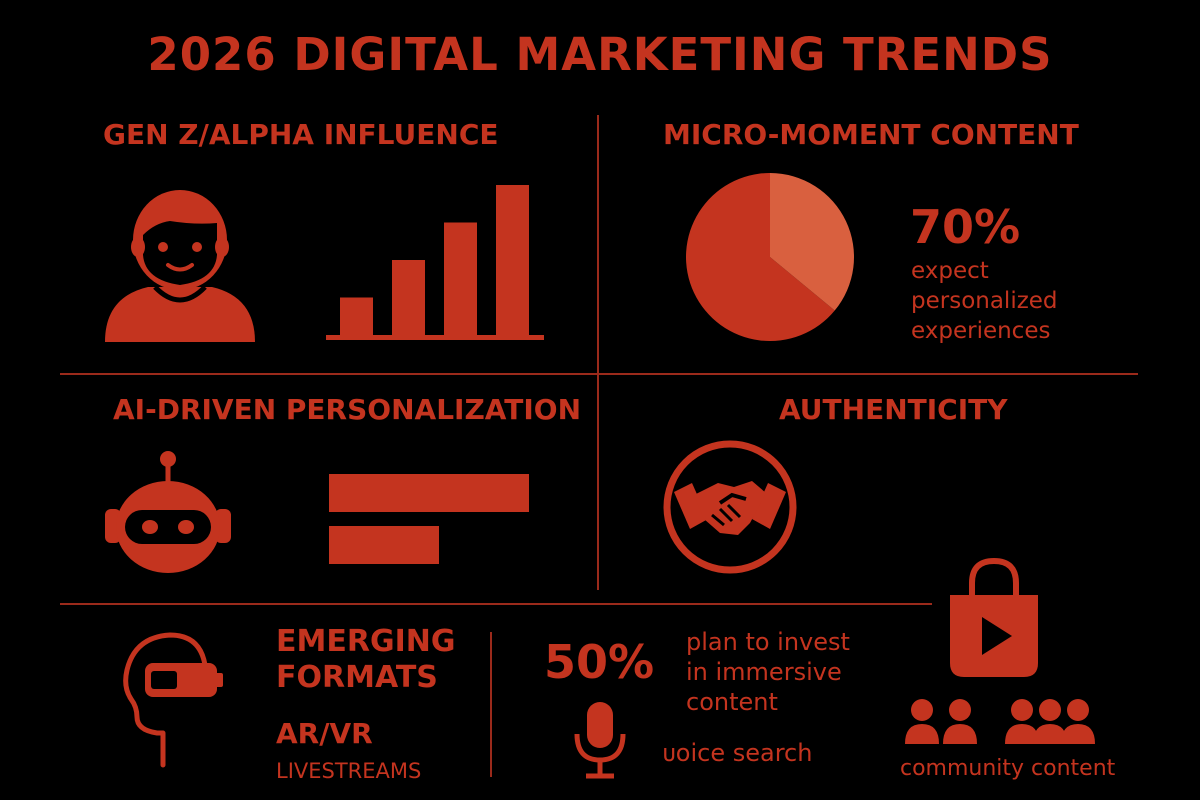  I want to click on gen-z-heading: GEN Z/ALPHA INFLUENCE, so click(301, 134).